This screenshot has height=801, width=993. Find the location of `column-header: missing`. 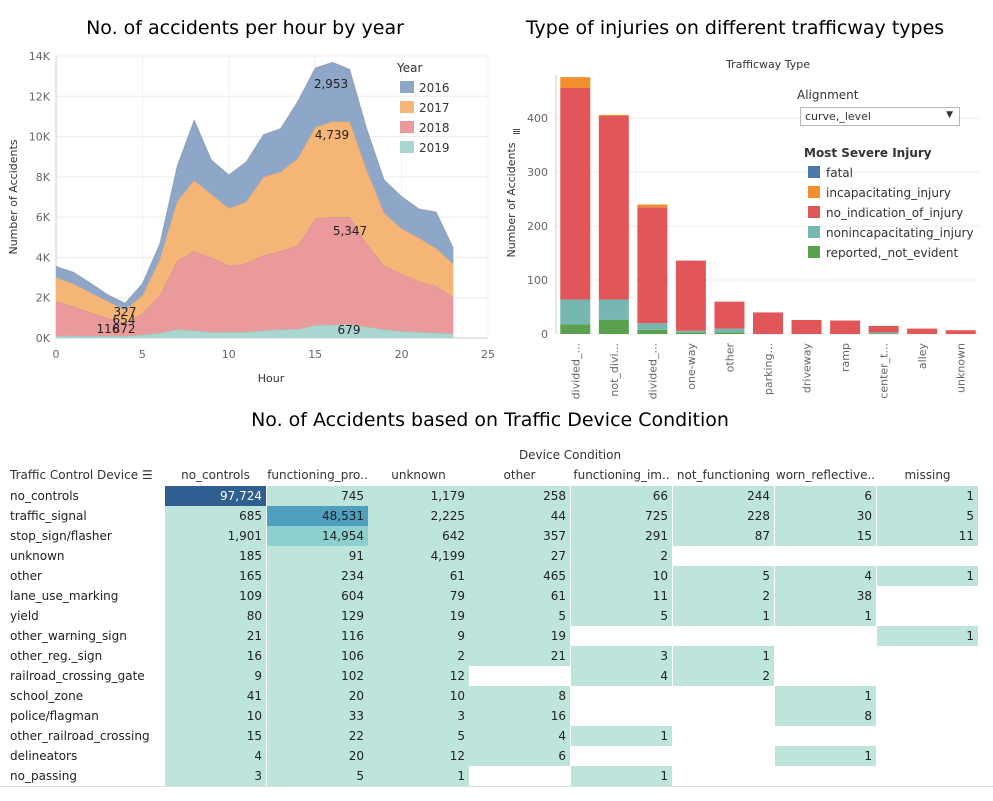

column-header: missing is located at coordinates (927, 475).